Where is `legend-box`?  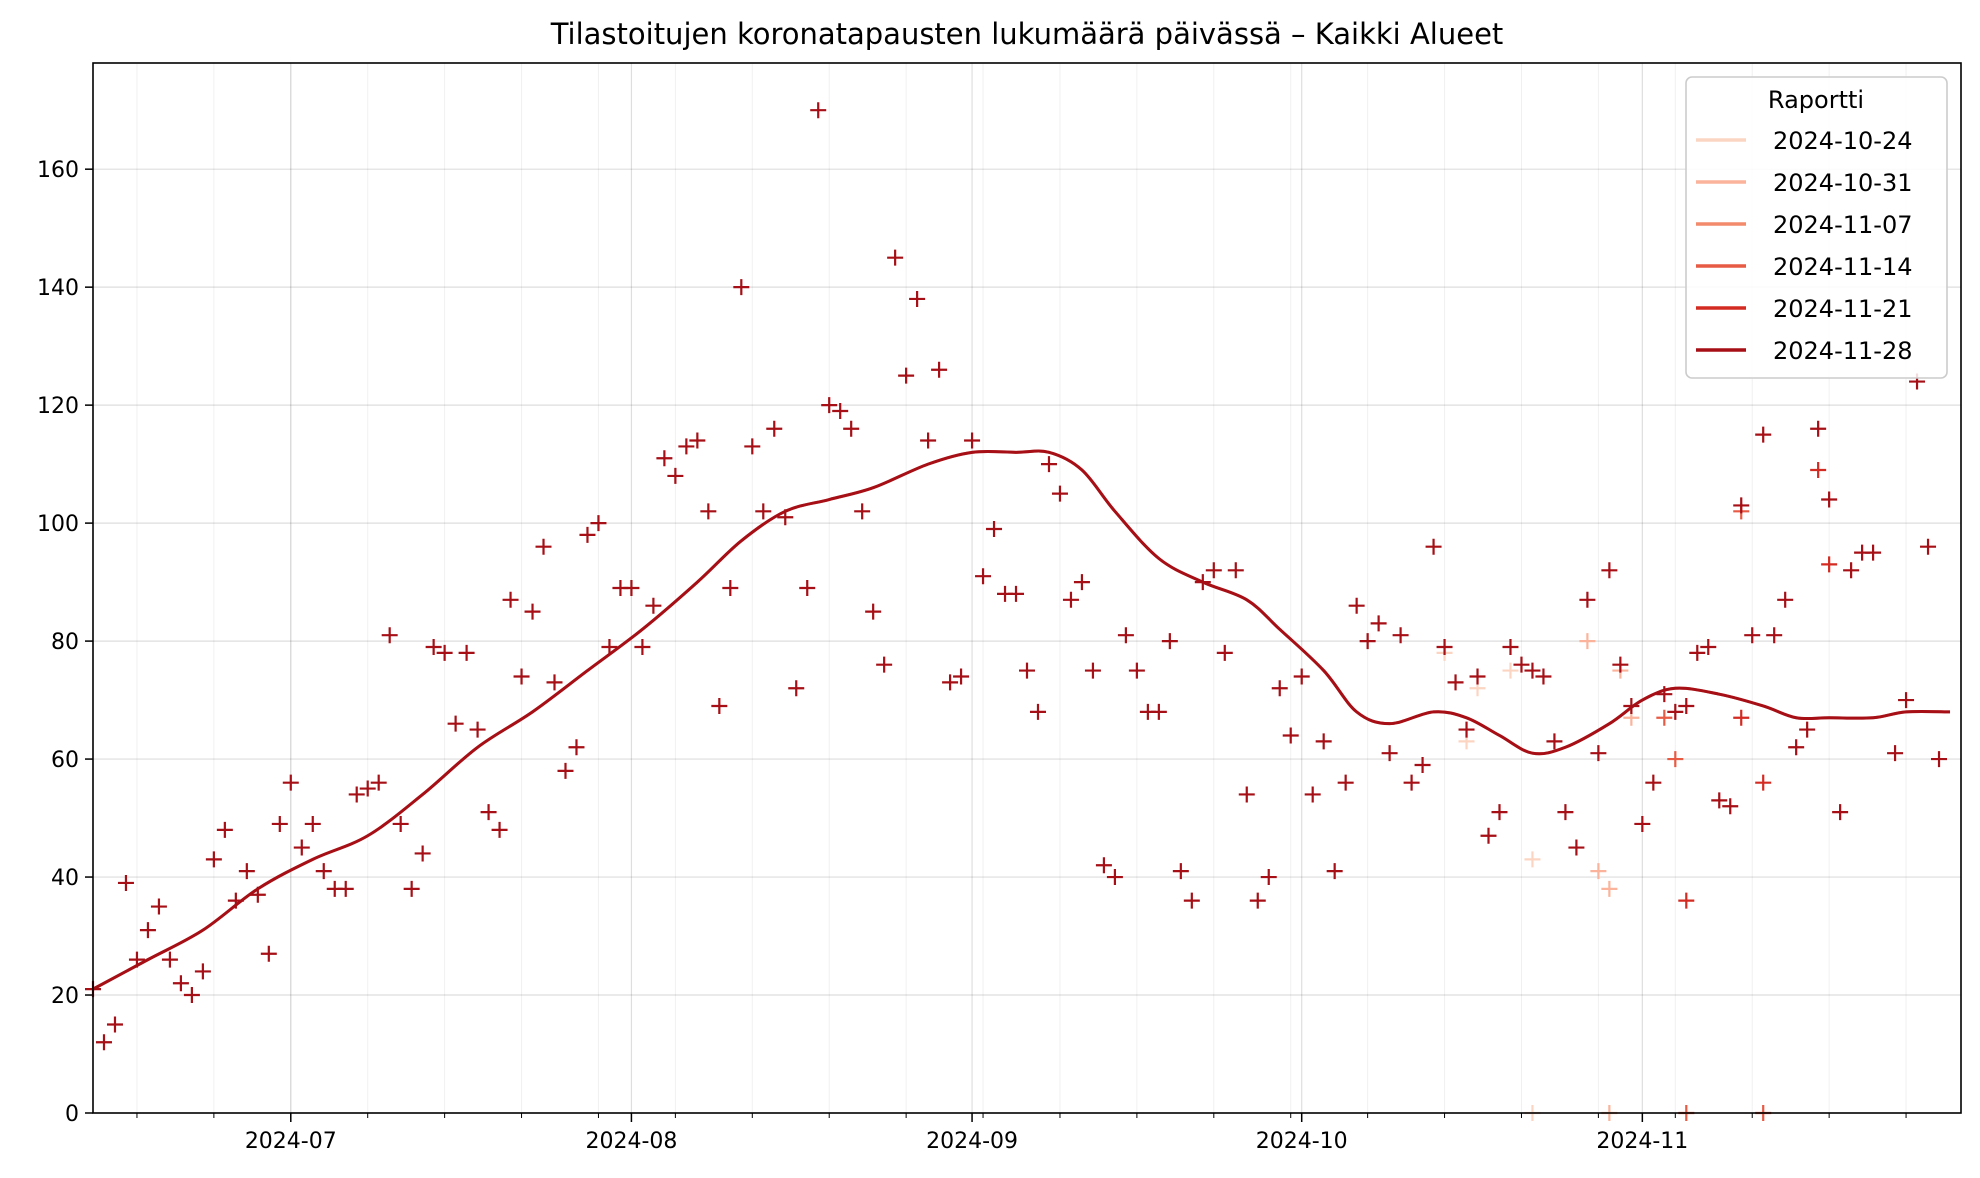 legend-box is located at coordinates (1816, 227).